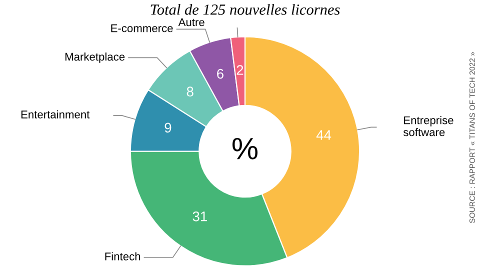 The width and height of the screenshot is (490, 275). What do you see at coordinates (240, 70) in the screenshot?
I see `data-label: 2` at bounding box center [240, 70].